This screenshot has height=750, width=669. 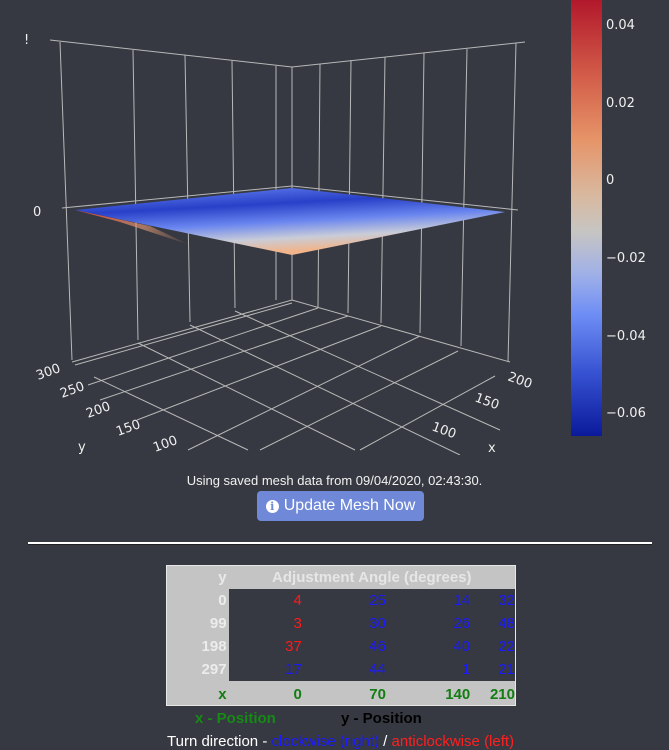 I want to click on svg-text: −0.06, so click(x=626, y=413).